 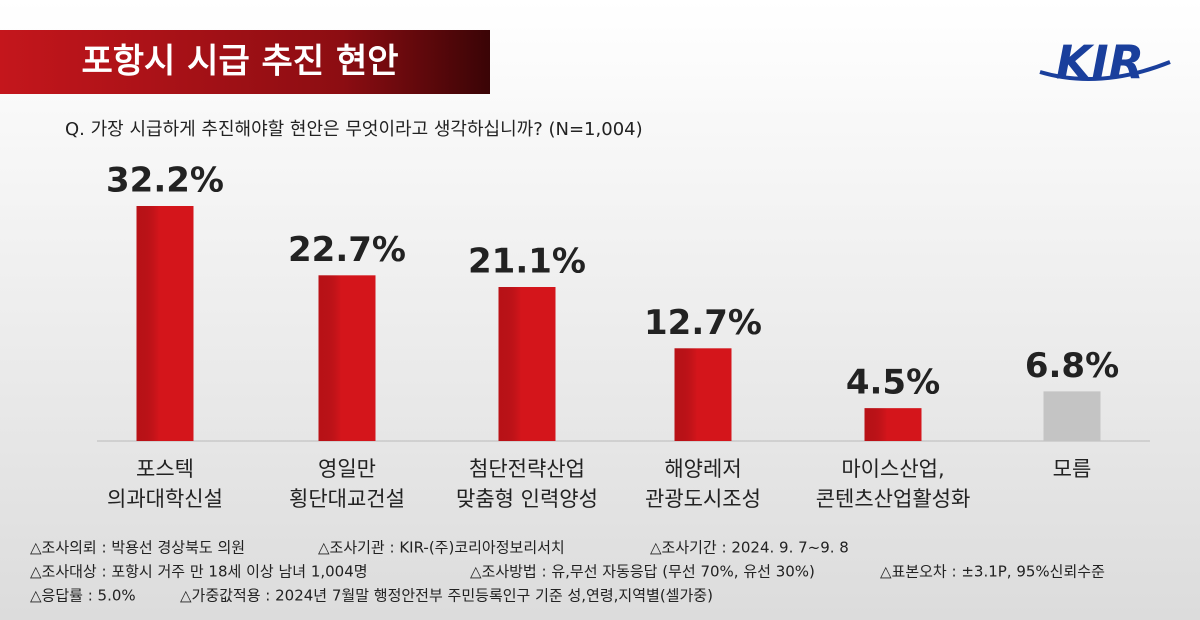 I want to click on footer-note: △조사의뢰 : 박용선 경상북도 의원, so click(x=137, y=548).